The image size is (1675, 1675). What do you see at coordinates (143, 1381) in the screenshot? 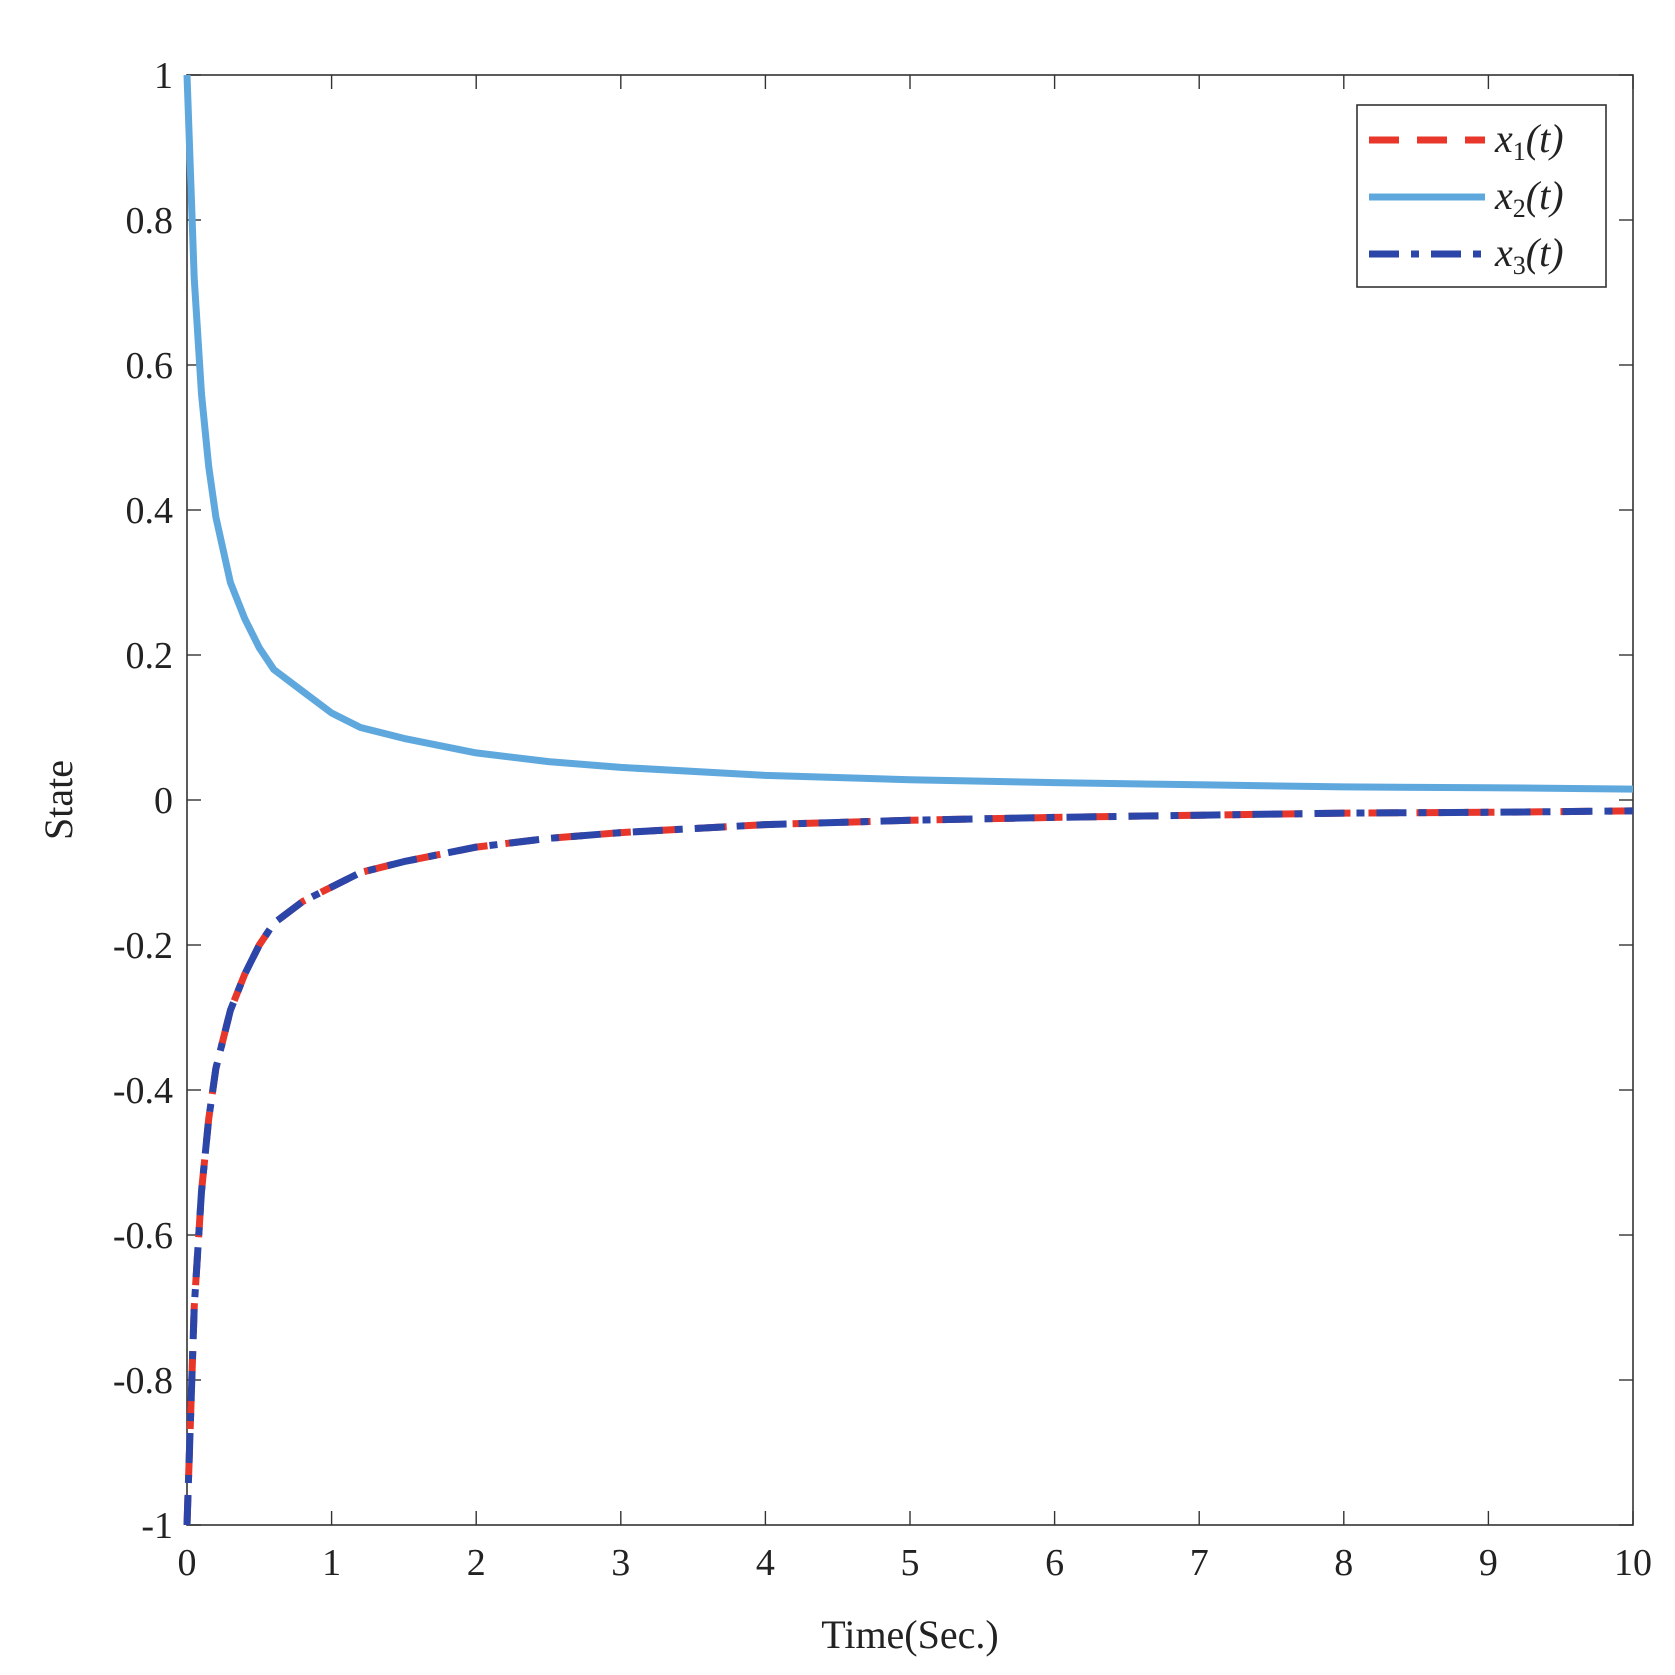
I see `y-tick-label: -0.8` at bounding box center [143, 1381].